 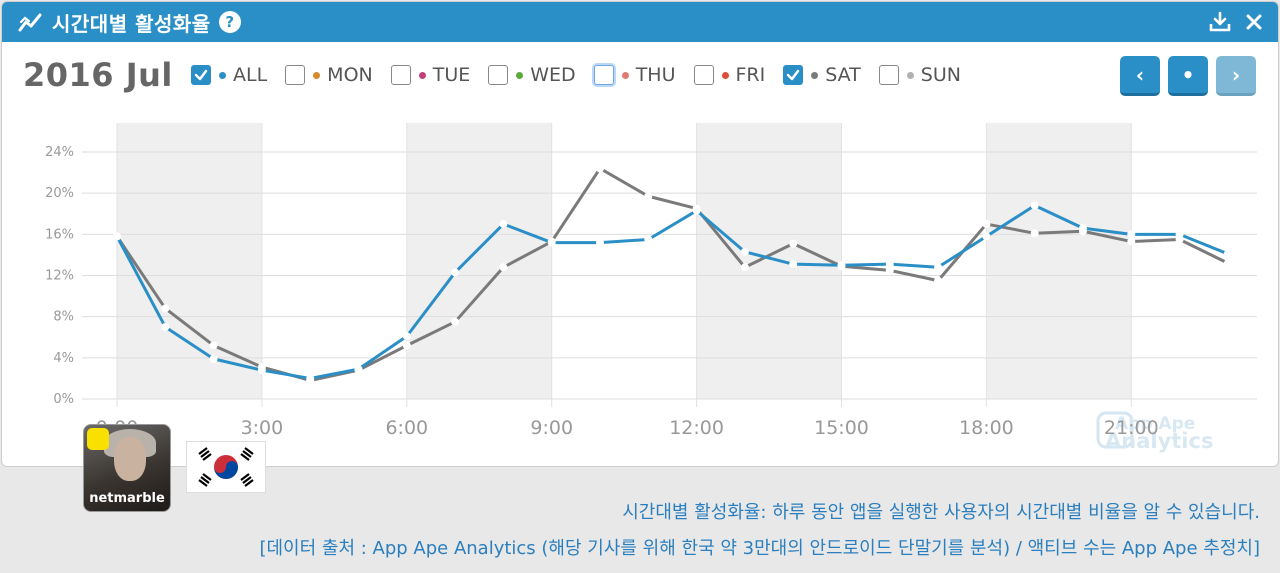 I want to click on legend-item-sat: SAT, so click(x=822, y=75).